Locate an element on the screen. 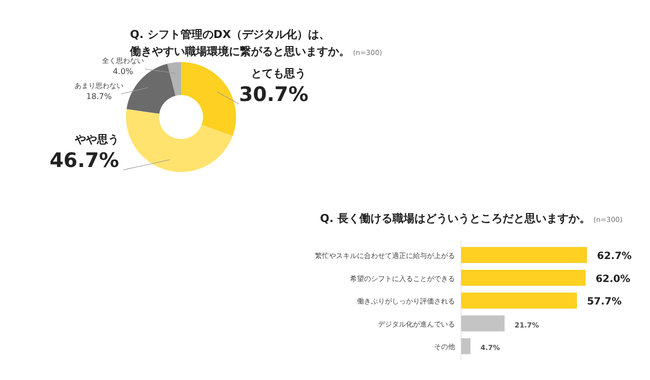 The height and width of the screenshot is (380, 650). slice-label: やや思う is located at coordinates (96, 139).